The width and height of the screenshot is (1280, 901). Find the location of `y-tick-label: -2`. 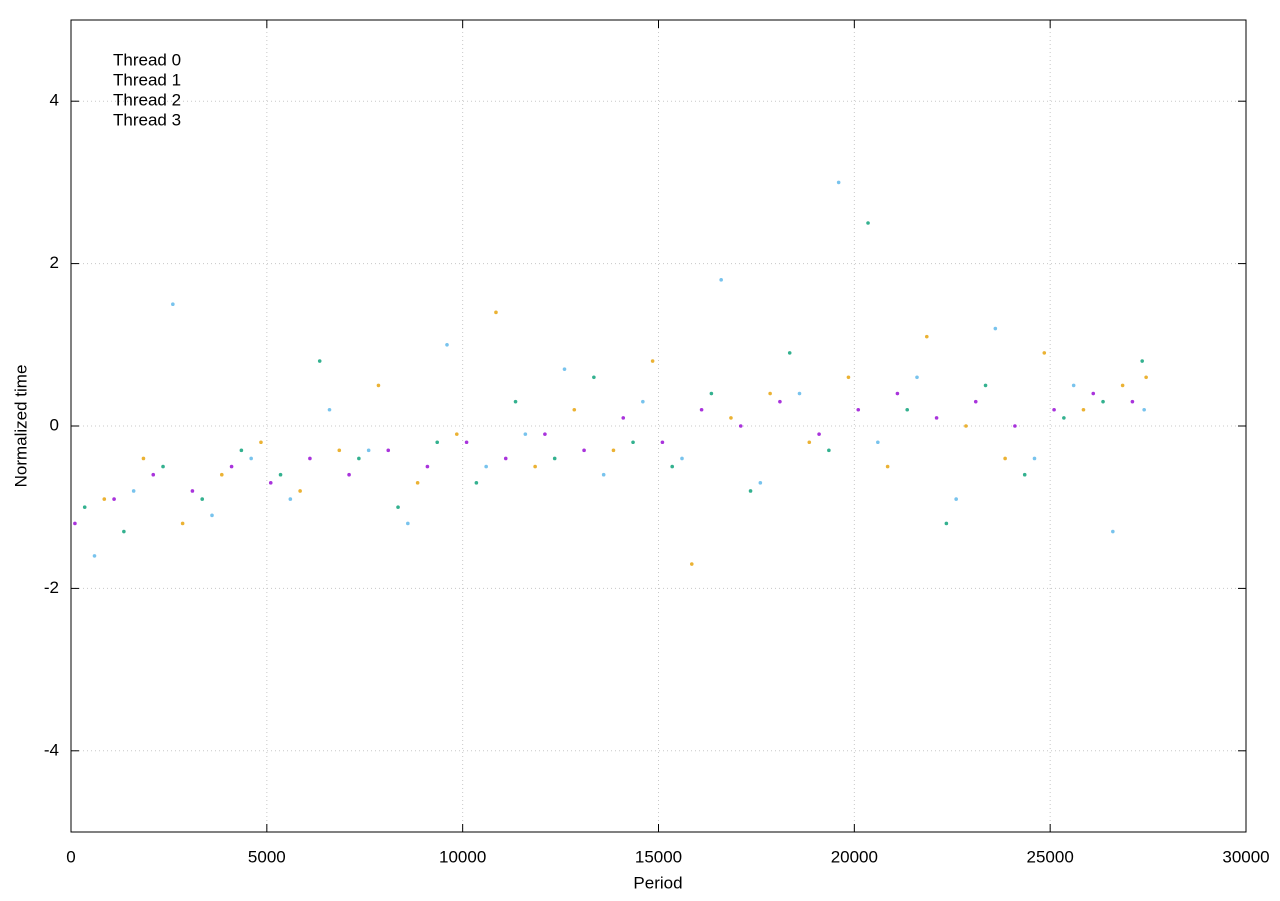

y-tick-label: -2 is located at coordinates (51, 587).